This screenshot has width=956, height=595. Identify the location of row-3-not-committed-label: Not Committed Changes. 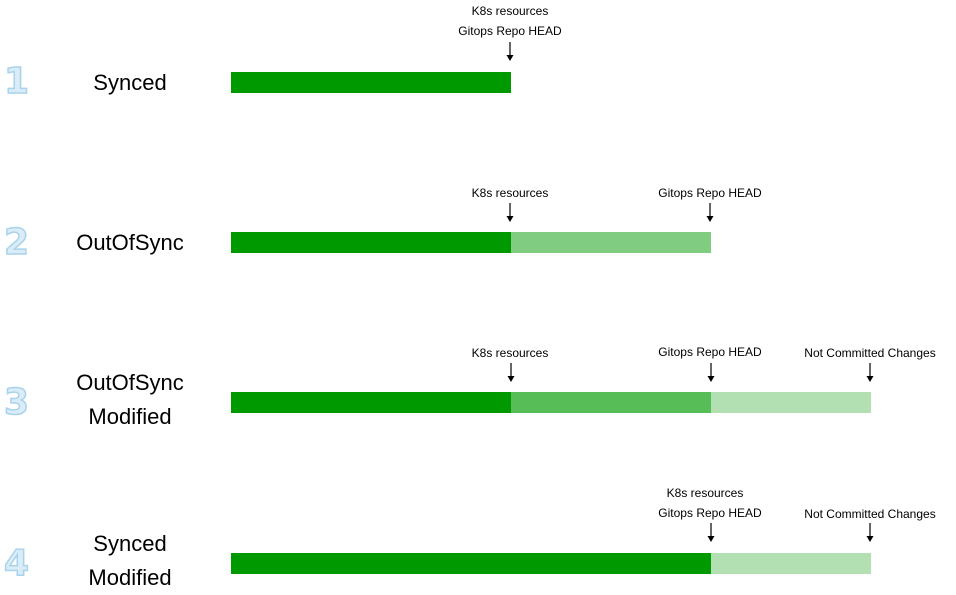
(870, 353).